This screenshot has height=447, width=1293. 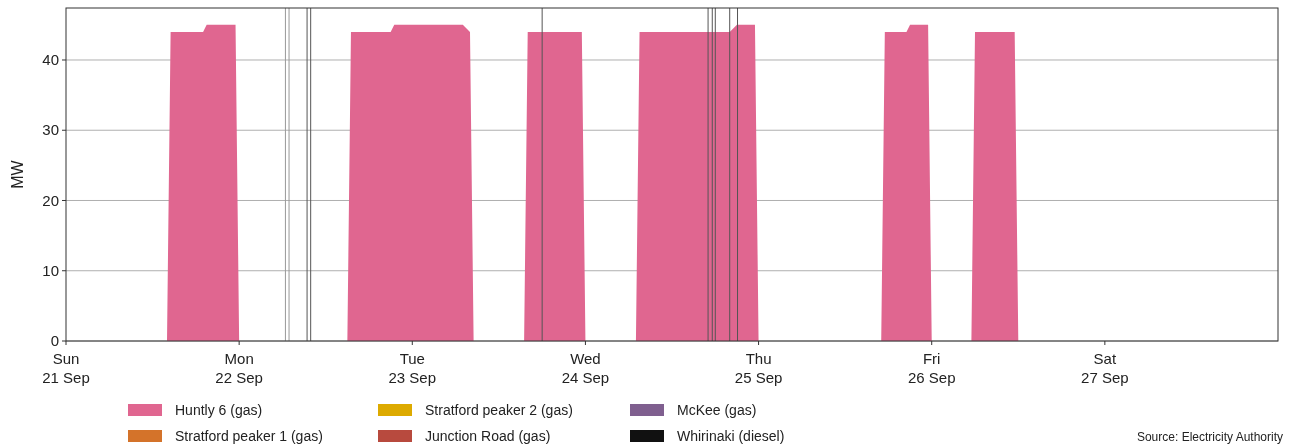 I want to click on x-tick-label: Sat 27 Sep, so click(x=1105, y=368).